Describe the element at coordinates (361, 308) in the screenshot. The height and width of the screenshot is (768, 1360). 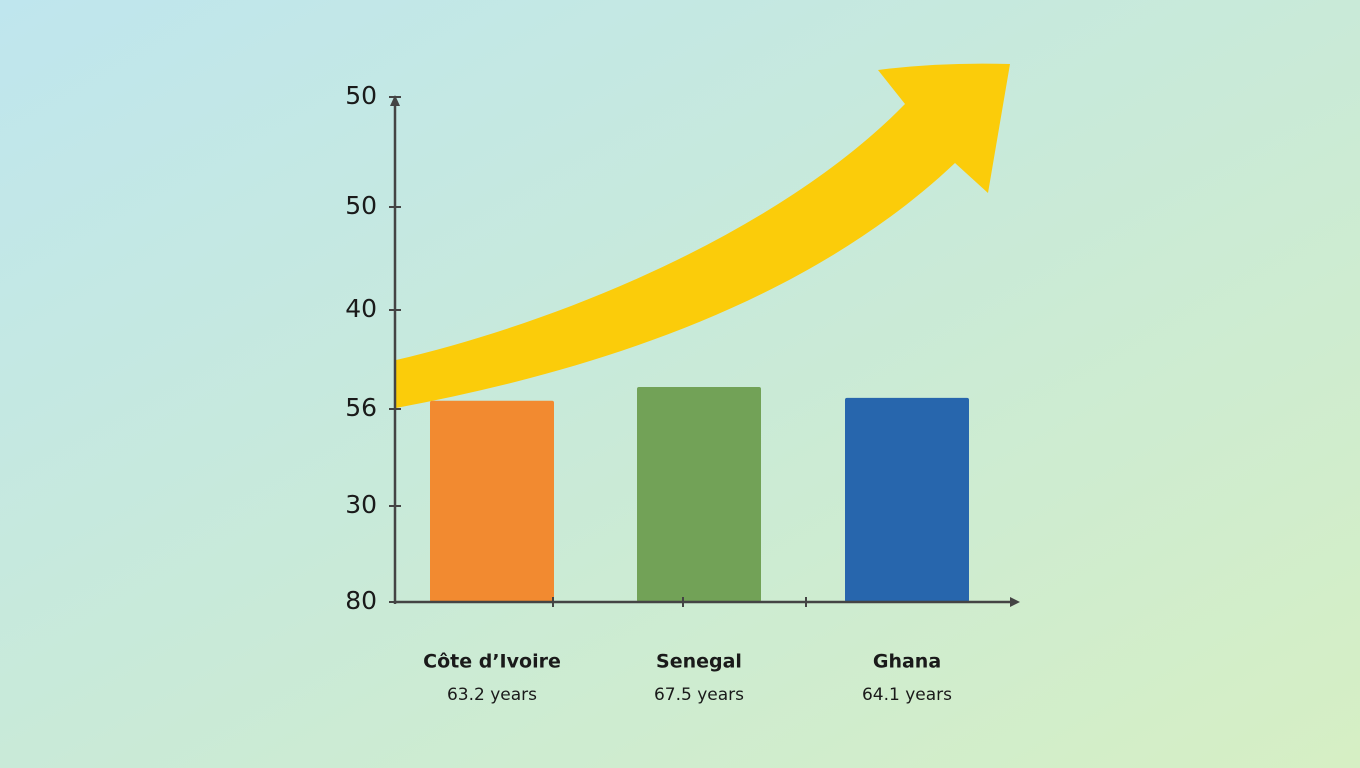
I see `y-axis-label: 40` at that location.